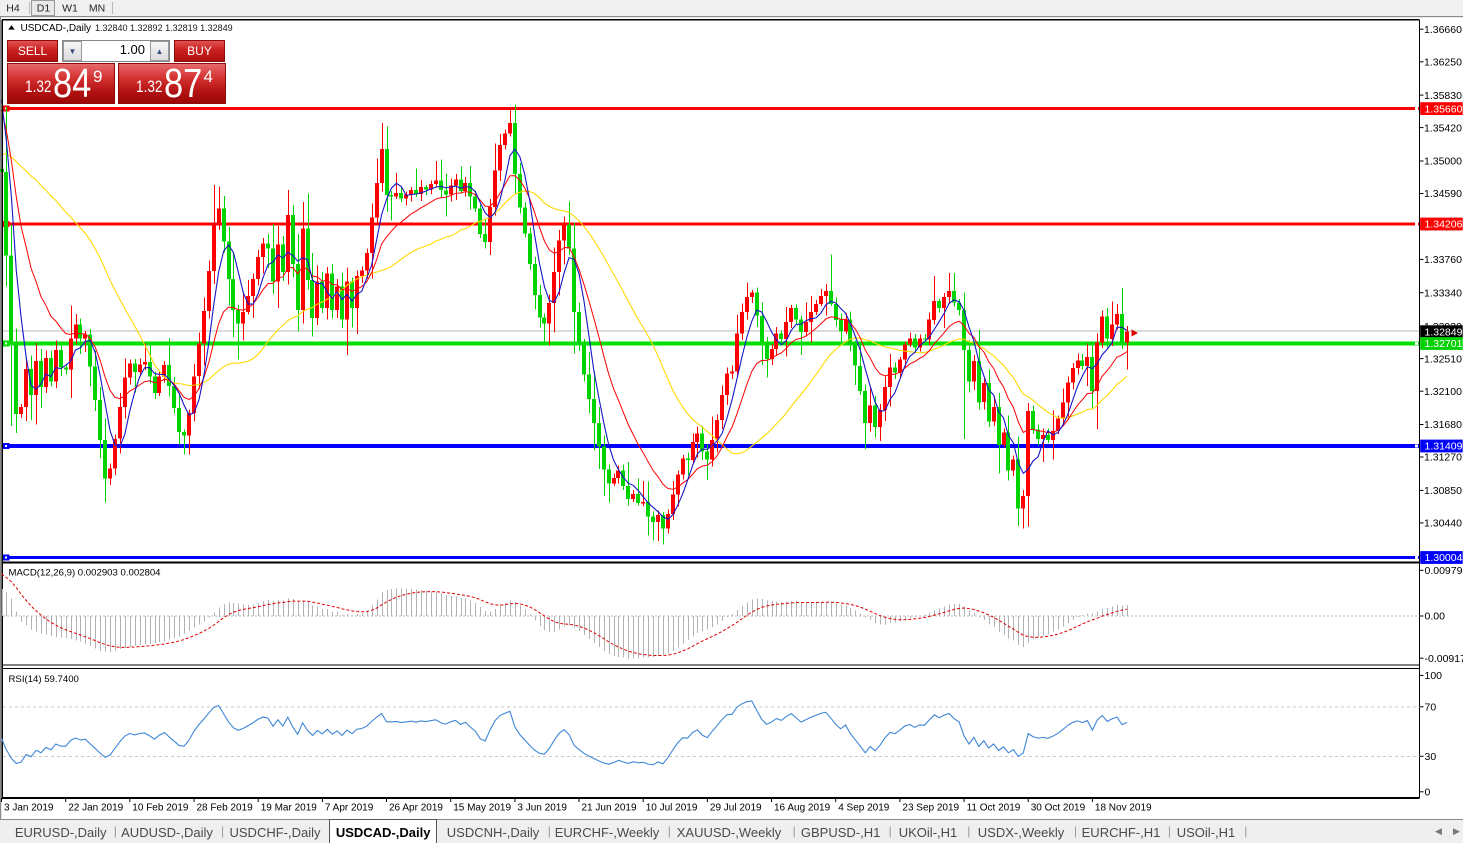  Describe the element at coordinates (1444, 225) in the screenshot. I see `svg-text: 1.34206` at that location.